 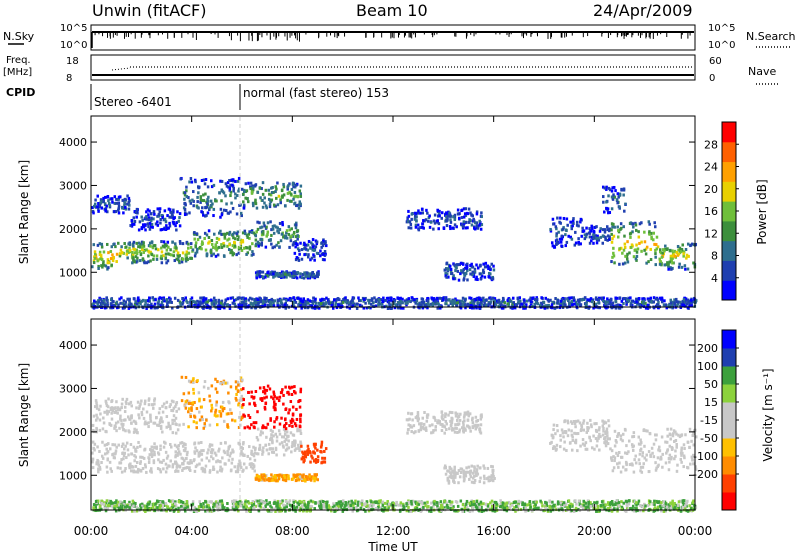 I want to click on freq-unit-label: [MHz], so click(x=17, y=72).